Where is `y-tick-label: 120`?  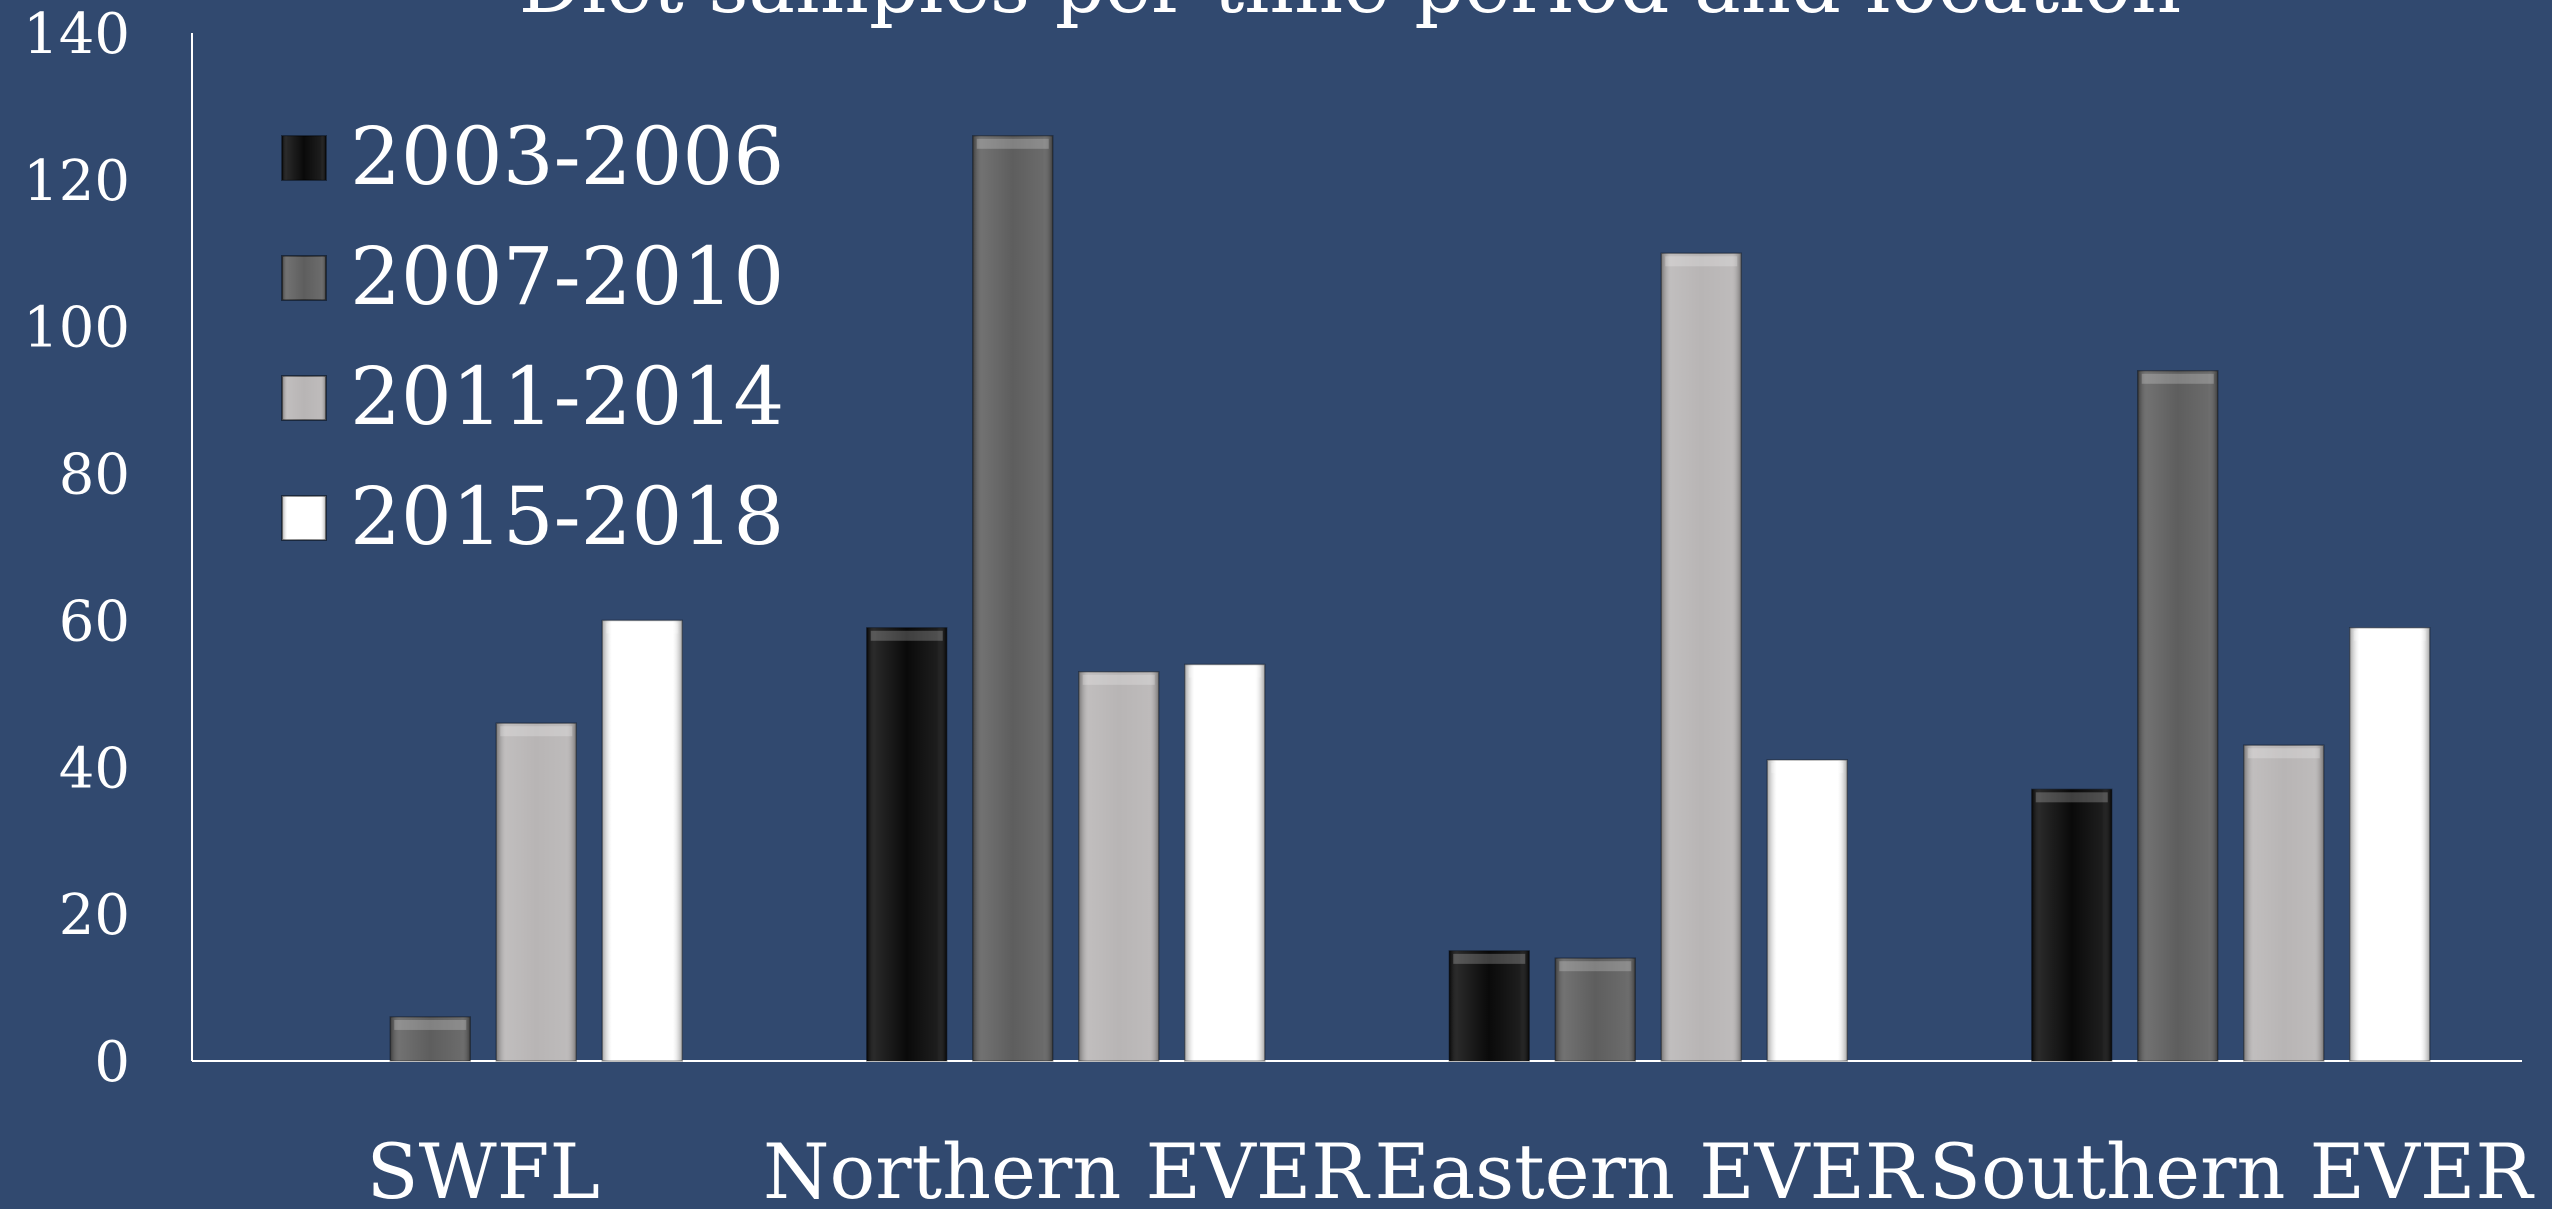 y-tick-label: 120 is located at coordinates (76, 181).